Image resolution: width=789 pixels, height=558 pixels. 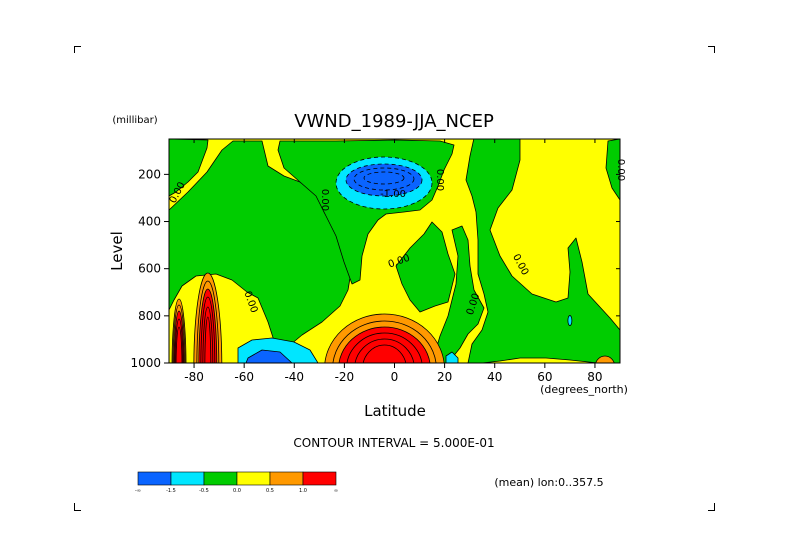 I want to click on region-minus-low-level-core, so click(x=269, y=356).